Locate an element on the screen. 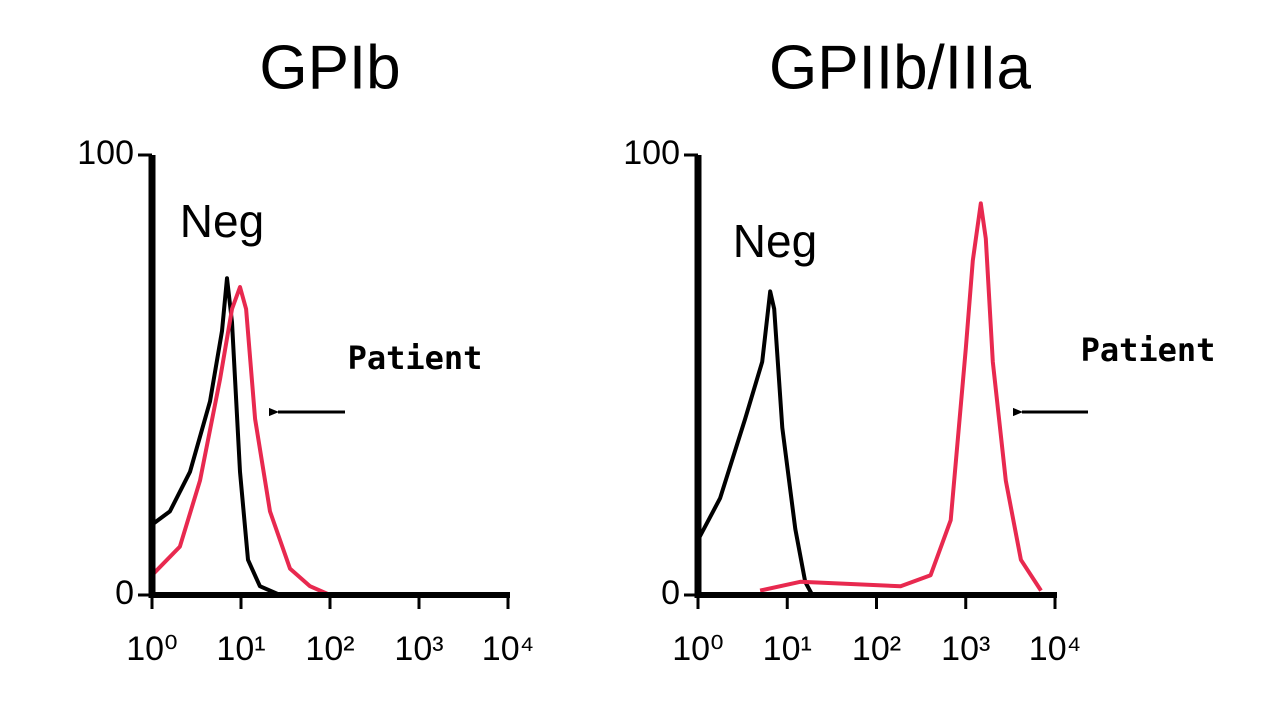  chart-title: GPIb is located at coordinates (329, 67).